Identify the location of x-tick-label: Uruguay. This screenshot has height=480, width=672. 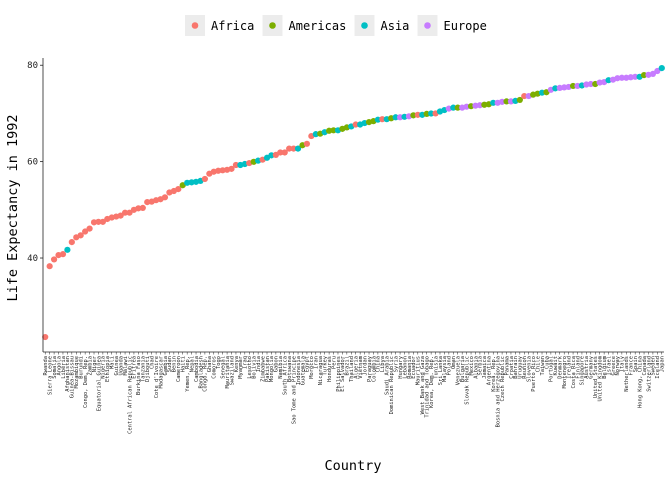
(521, 366).